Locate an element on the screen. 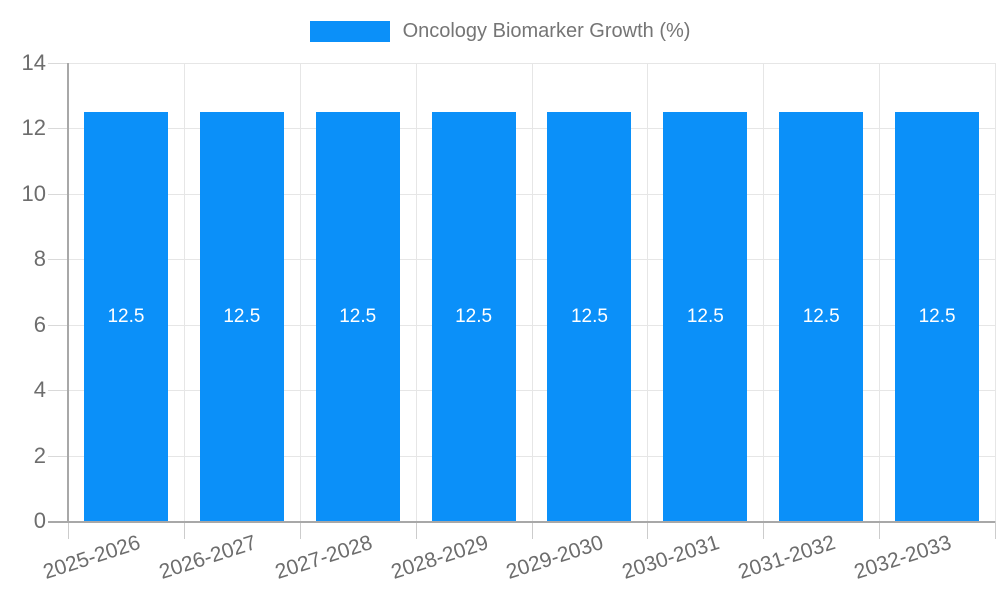 Image resolution: width=1000 pixels, height=600 pixels. x-axis-line is located at coordinates (521, 522).